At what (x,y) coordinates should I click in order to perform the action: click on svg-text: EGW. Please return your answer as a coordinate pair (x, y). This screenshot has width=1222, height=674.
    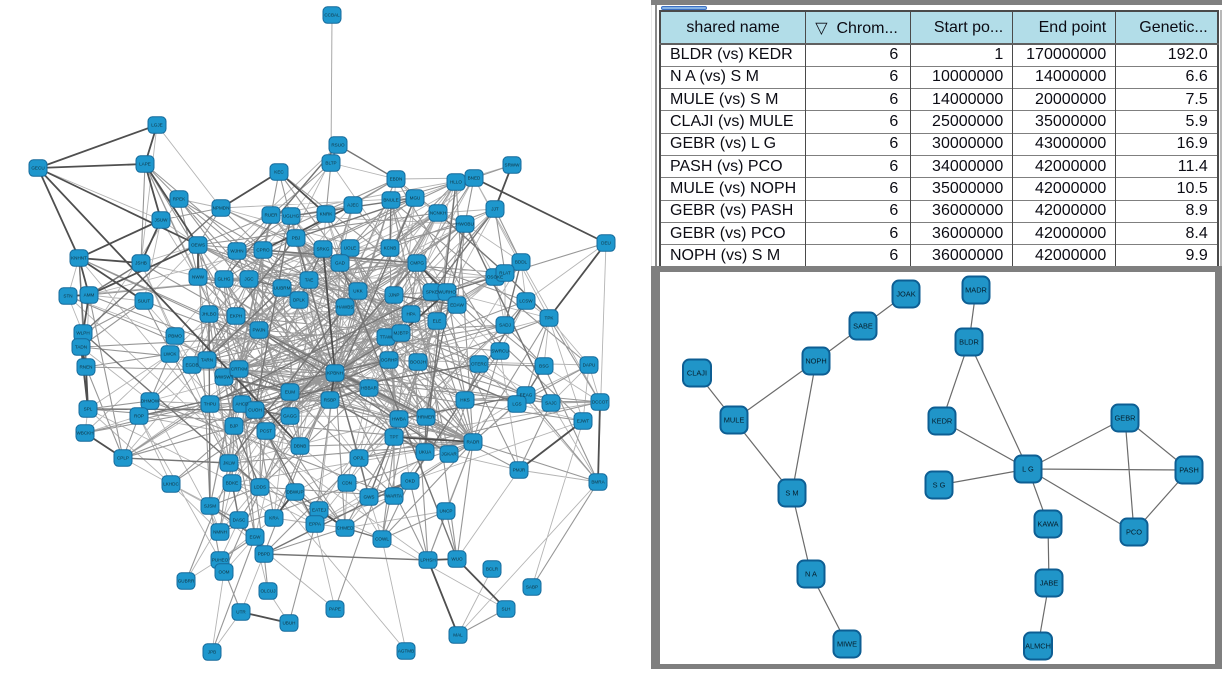
    Looking at the image, I should click on (256, 537).